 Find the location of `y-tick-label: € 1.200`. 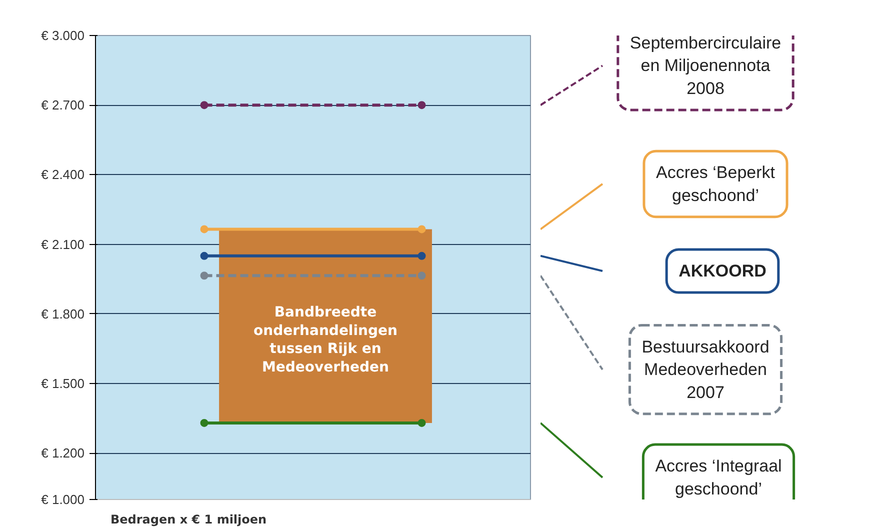

y-tick-label: € 1.200 is located at coordinates (62, 453).